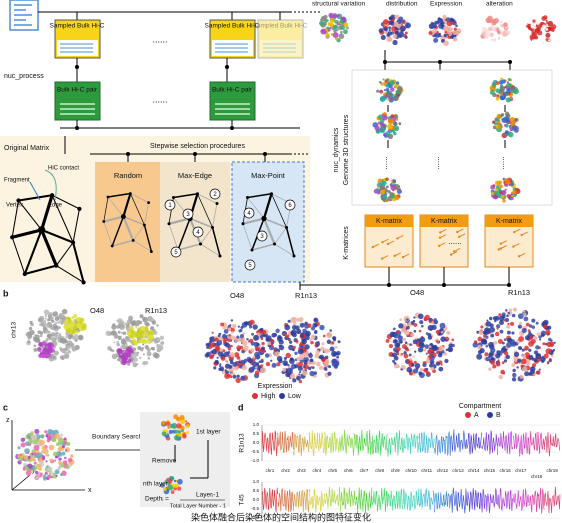  I want to click on label: 4, so click(198, 233).